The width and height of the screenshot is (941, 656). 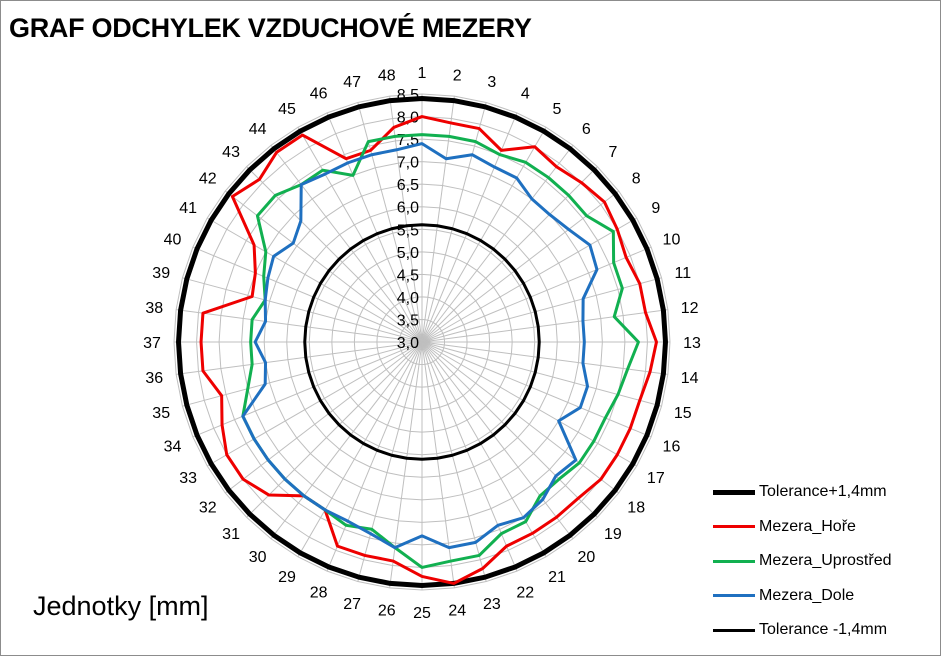 I want to click on legend-item: Tolerance+1,4mm, so click(x=825, y=492).